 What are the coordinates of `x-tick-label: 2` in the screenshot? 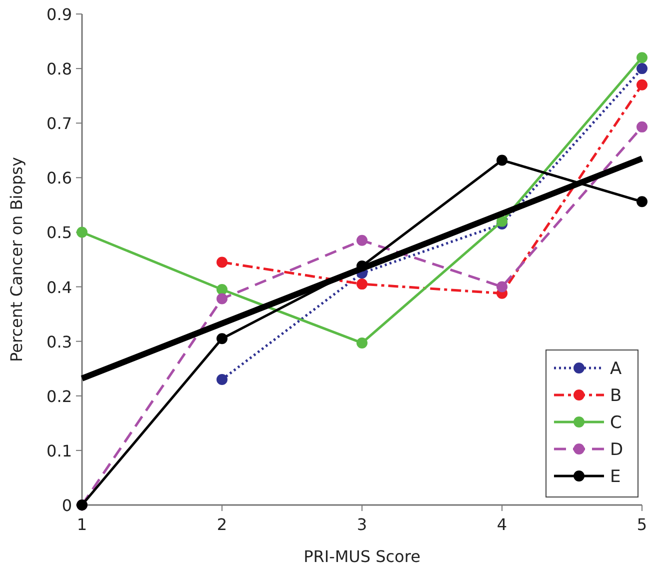 It's located at (222, 524).